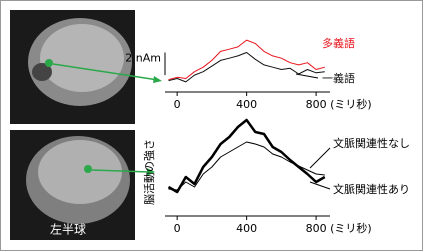  I want to click on legend-label: 多義語, so click(338, 43).